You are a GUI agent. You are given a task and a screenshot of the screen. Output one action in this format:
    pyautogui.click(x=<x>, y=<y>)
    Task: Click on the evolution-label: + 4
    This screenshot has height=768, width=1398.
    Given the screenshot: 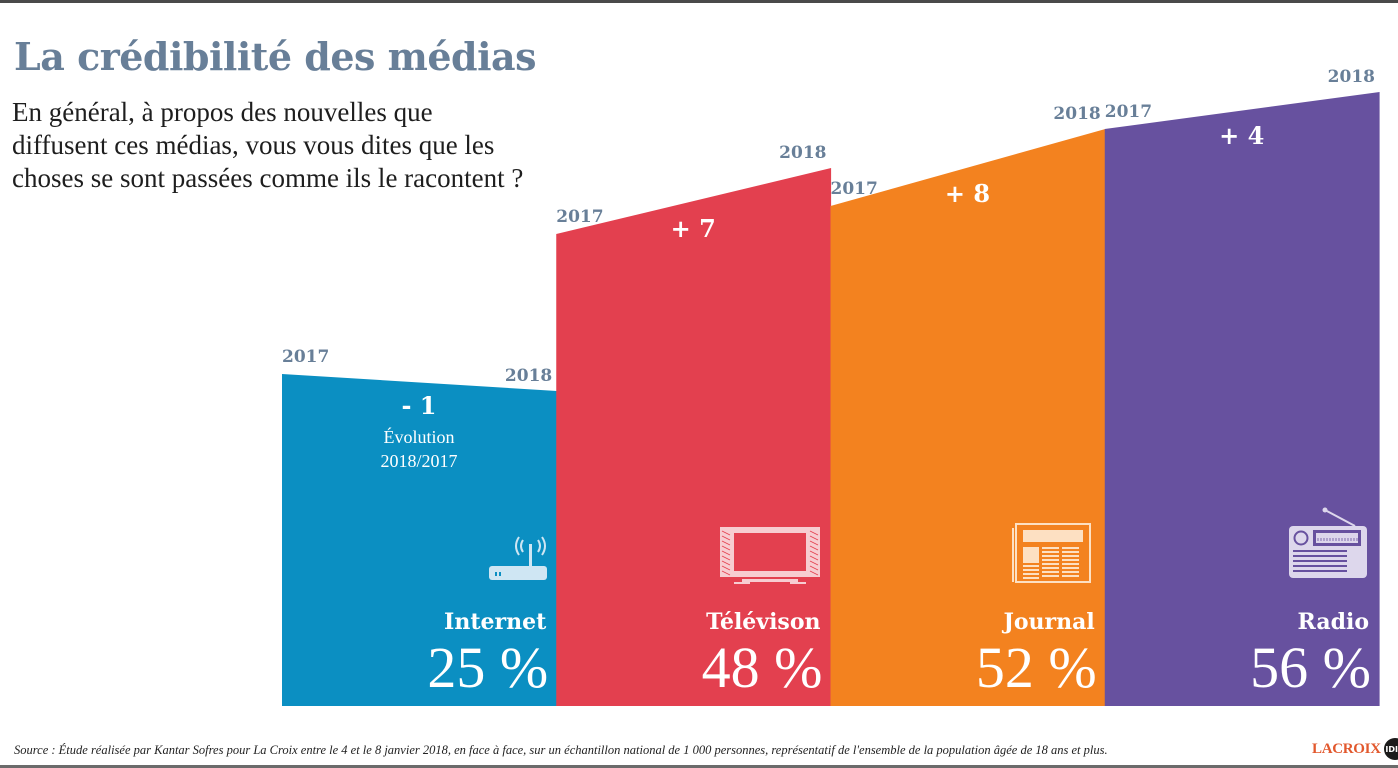 What is the action you would take?
    pyautogui.click(x=1241, y=135)
    